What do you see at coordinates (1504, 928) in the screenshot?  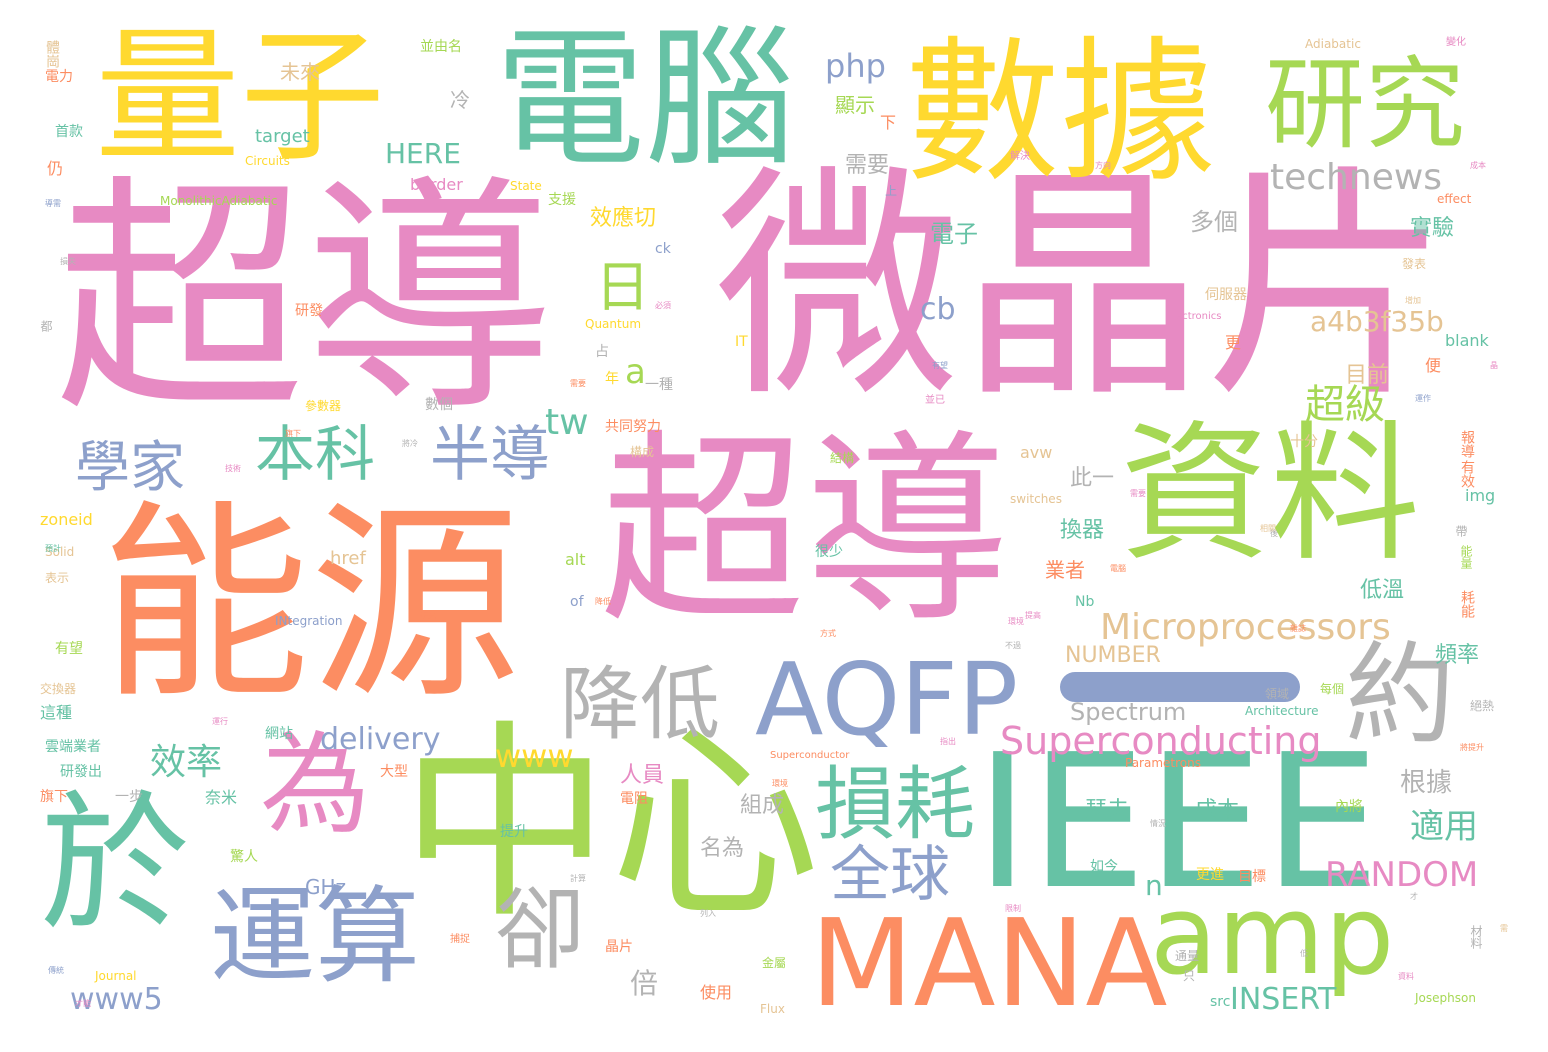 I see `cloud-word: 需` at bounding box center [1504, 928].